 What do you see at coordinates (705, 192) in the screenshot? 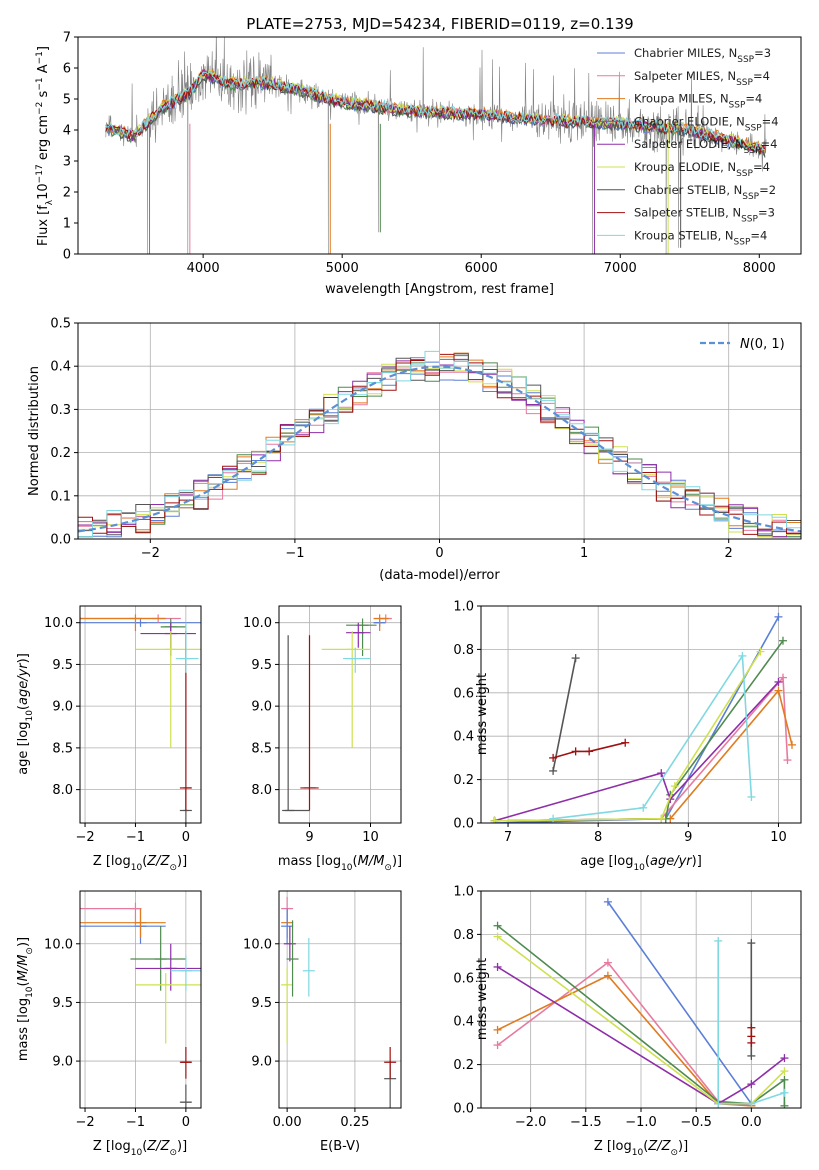
I see `legend-label-chabrier-stelib: Chabrier STELIB, NSSP=2` at bounding box center [705, 192].